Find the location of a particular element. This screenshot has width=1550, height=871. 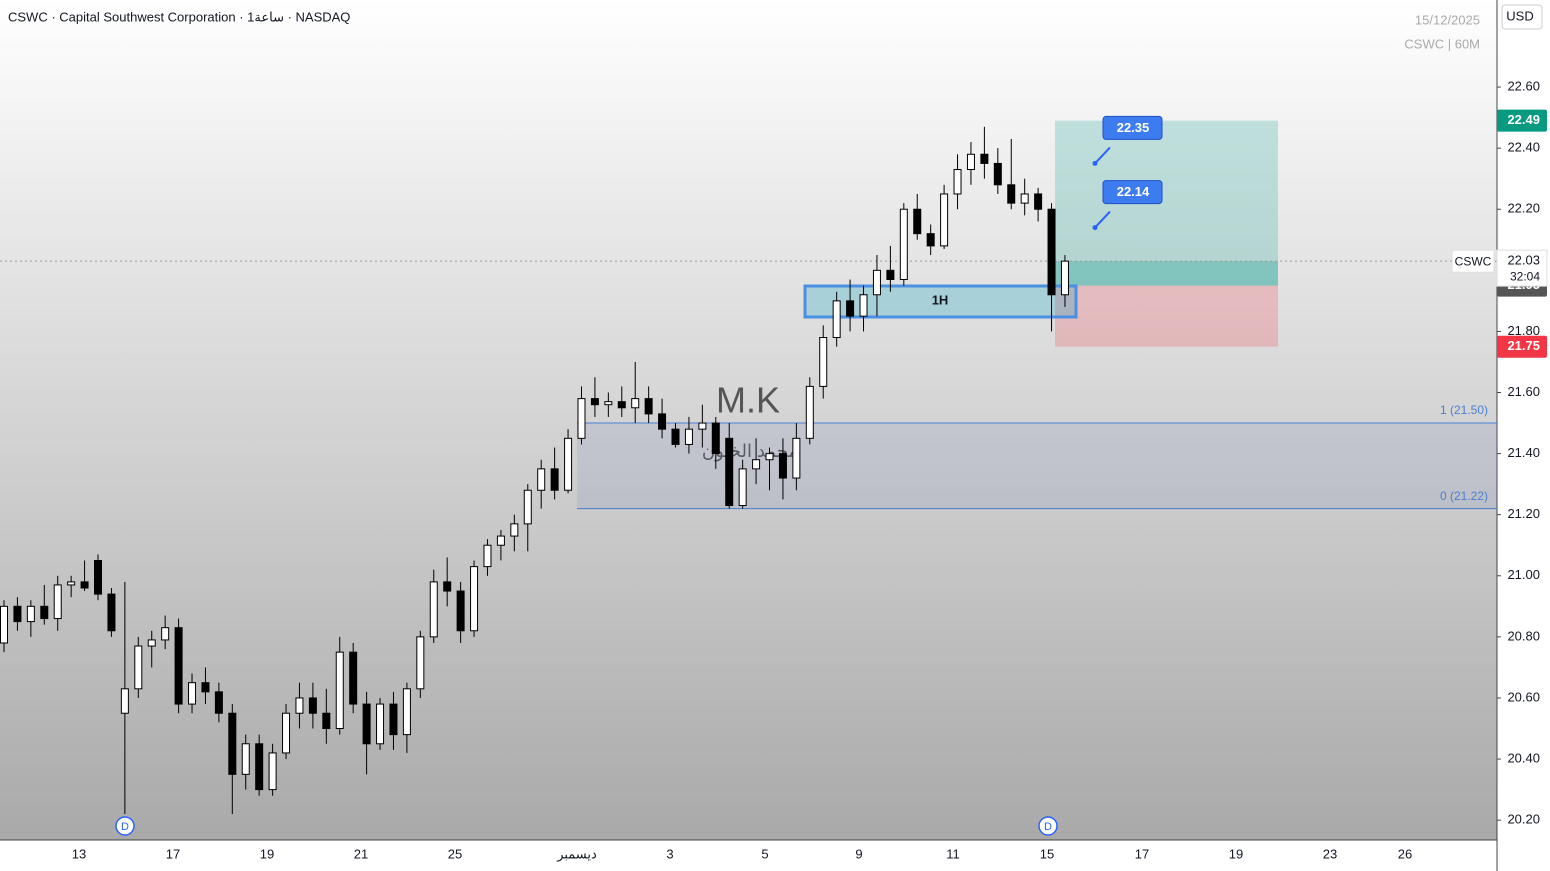

x-tick-label: 21 is located at coordinates (361, 853).